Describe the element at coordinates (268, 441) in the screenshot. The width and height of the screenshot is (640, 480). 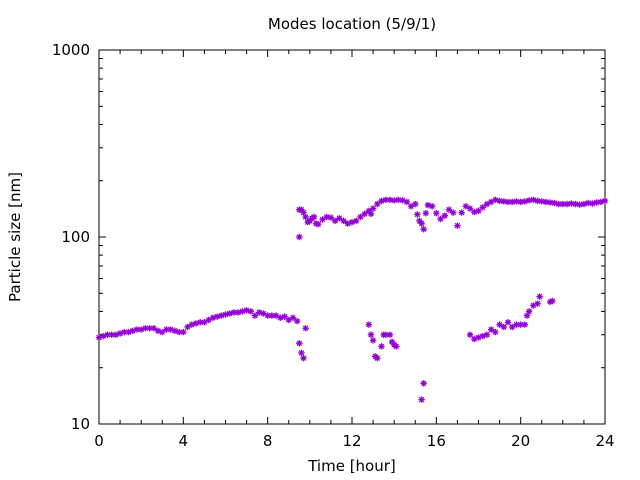
I see `x-tick-label: 8` at that location.